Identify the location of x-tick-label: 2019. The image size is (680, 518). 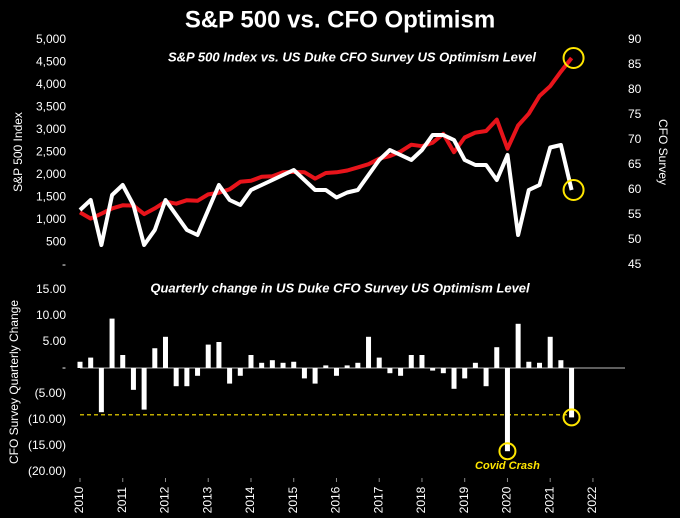
(464, 499).